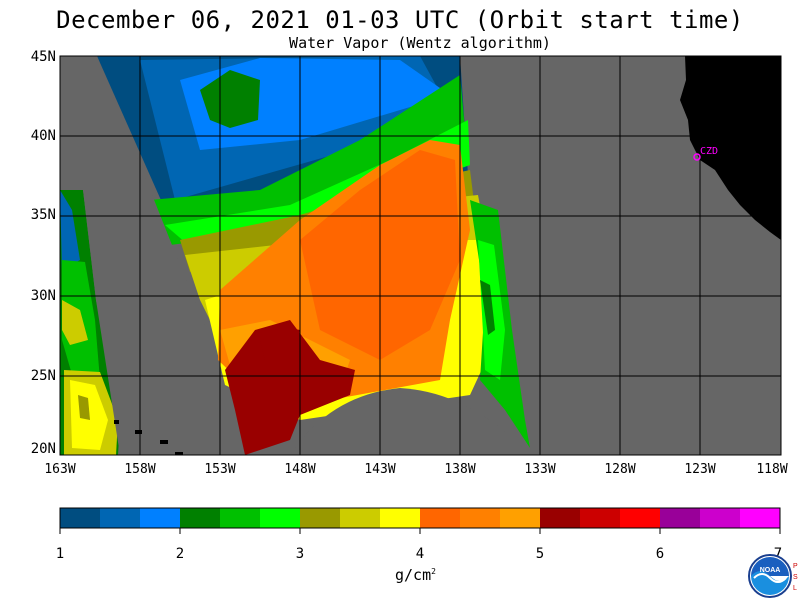  I want to click on psl-logo: P S L, so click(795, 577).